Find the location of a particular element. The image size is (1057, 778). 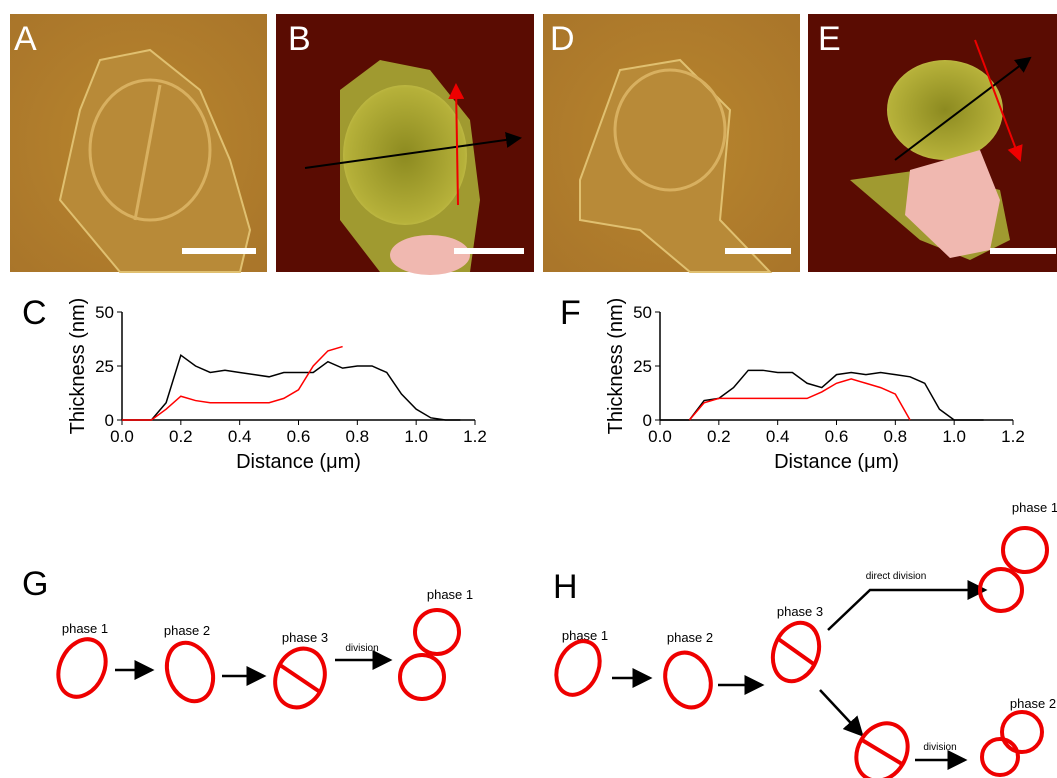

panel-letter: E is located at coordinates (829, 39).